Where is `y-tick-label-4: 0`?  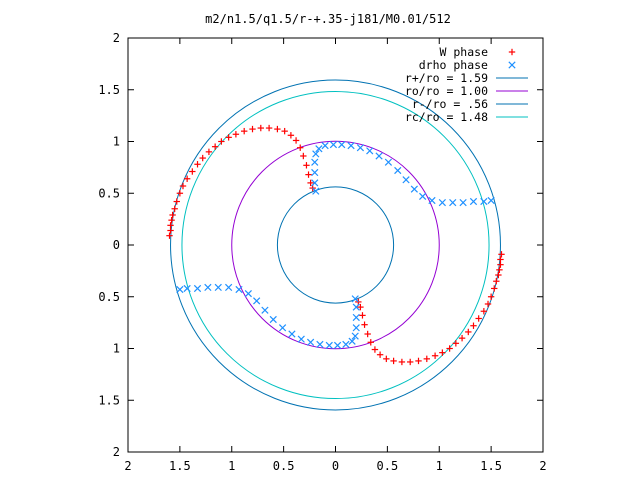
y-tick-label-4: 0 is located at coordinates (116, 245).